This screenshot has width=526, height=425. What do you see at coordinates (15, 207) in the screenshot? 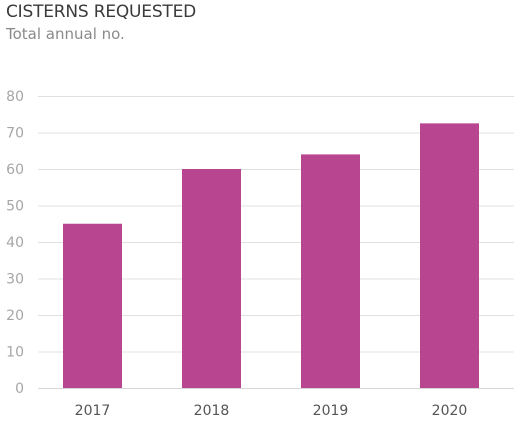
I see `y-tick-label: 50` at bounding box center [15, 207].